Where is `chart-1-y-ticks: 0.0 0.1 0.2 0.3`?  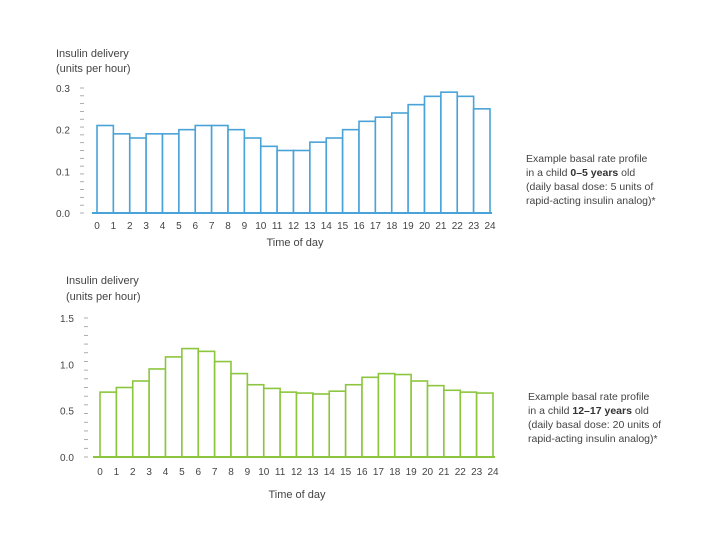
chart-1-y-ticks: 0.0 0.1 0.2 0.3 is located at coordinates (70, 152).